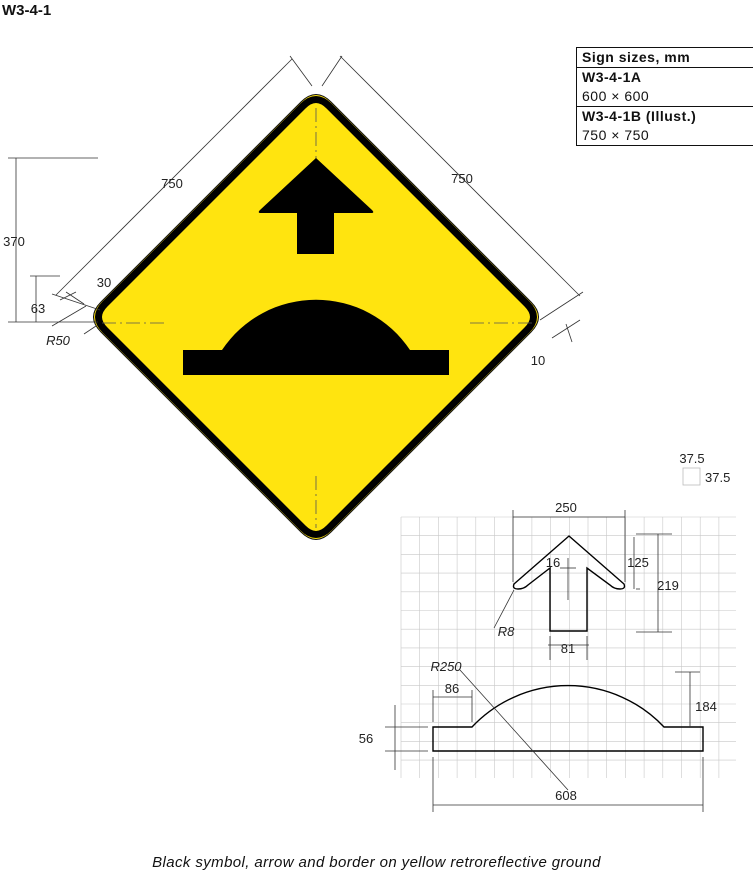  Describe the element at coordinates (538, 360) in the screenshot. I see `dim-edge-margin: 10` at that location.